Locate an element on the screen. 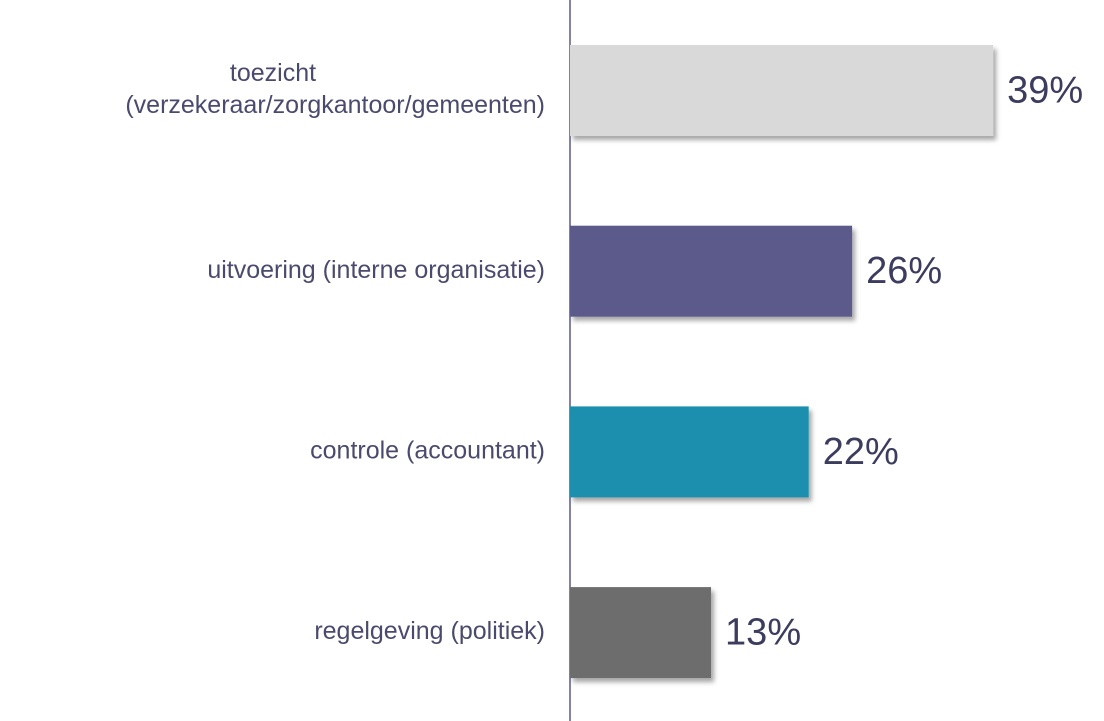 This screenshot has height=721, width=1104. category-label: uitvoering (interne organisatie) is located at coordinates (376, 270).